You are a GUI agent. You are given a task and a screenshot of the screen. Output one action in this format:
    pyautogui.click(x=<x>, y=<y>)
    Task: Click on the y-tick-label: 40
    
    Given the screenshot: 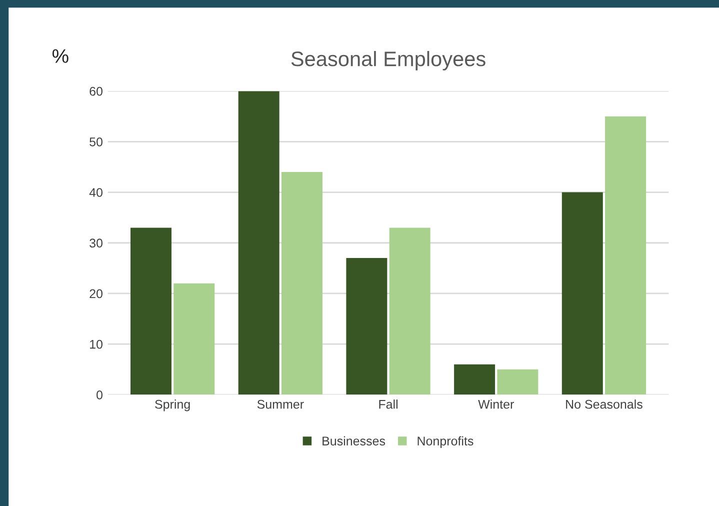 What is the action you would take?
    pyautogui.click(x=95, y=192)
    